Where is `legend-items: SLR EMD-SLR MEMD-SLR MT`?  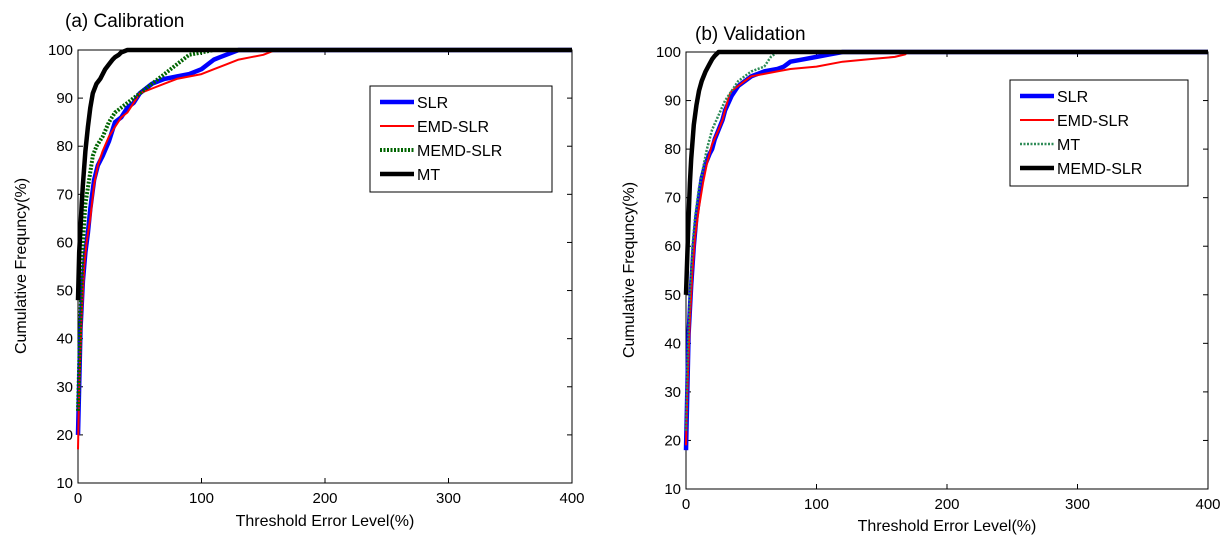
legend-items: SLR EMD-SLR MEMD-SLR MT is located at coordinates (441, 139).